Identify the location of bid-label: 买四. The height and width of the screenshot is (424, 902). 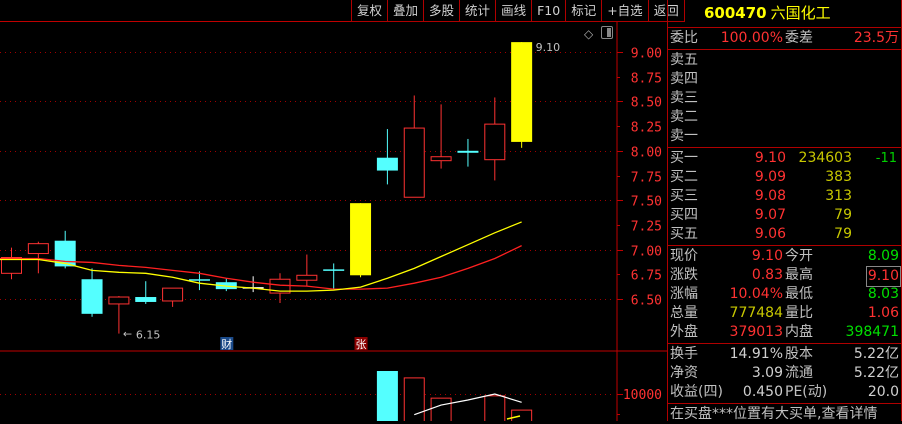
(684, 215).